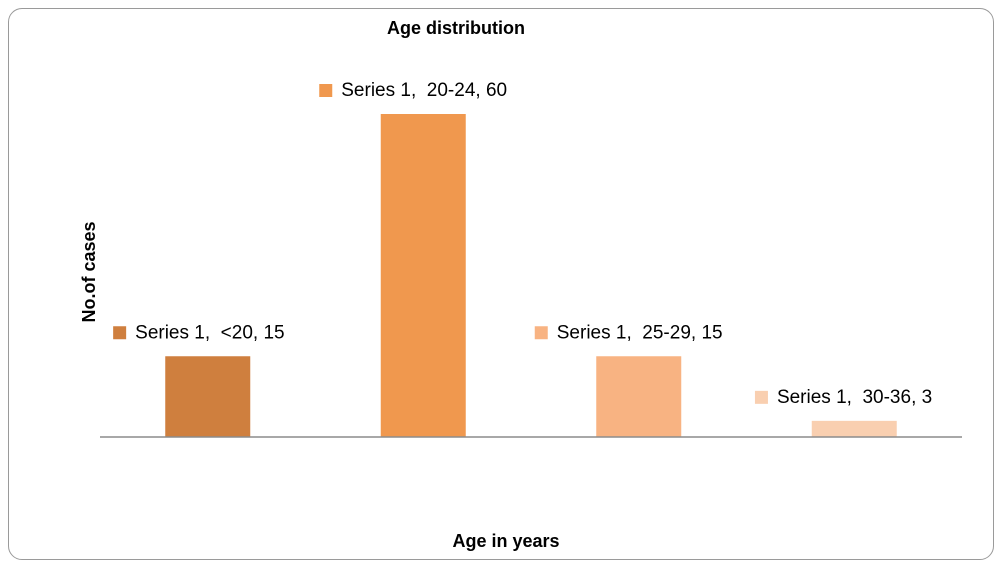 Image resolution: width=1005 pixels, height=568 pixels. I want to click on chart-title: Age distribution, so click(456, 28).